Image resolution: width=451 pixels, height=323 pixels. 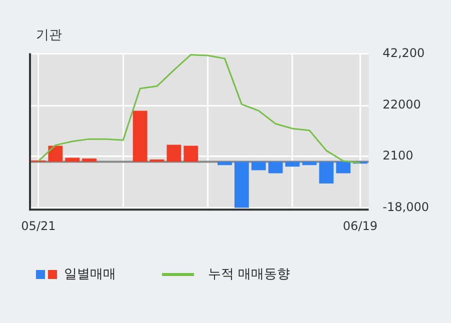 What do you see at coordinates (90, 274) in the screenshot?
I see `legend-label: 일별매매` at bounding box center [90, 274].